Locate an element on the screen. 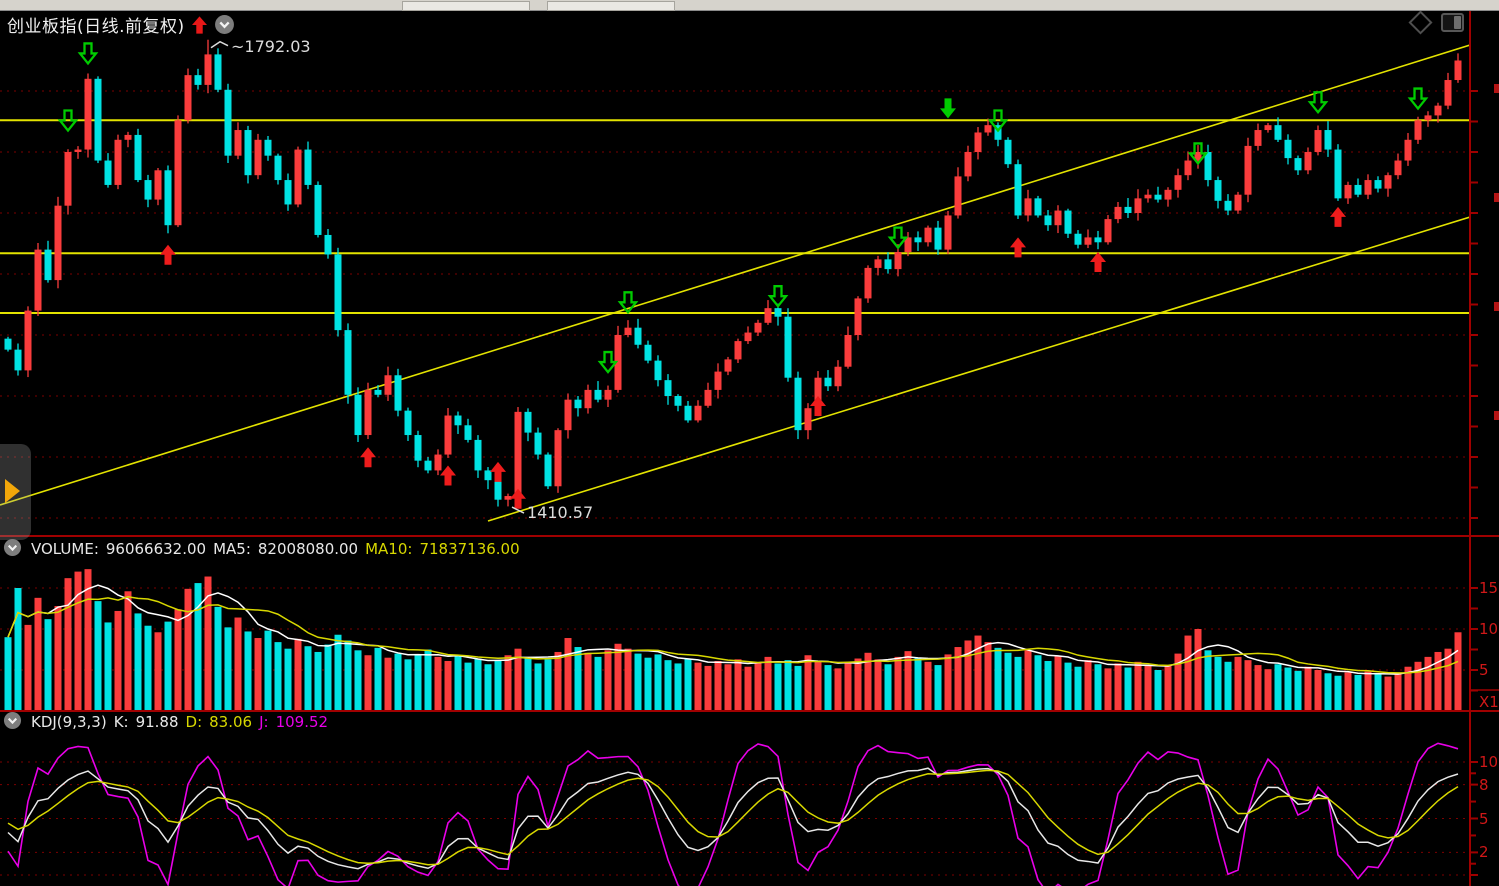 This screenshot has height=886, width=1499. chart-header: 创业板指(日线.前复权) is located at coordinates (121, 24).